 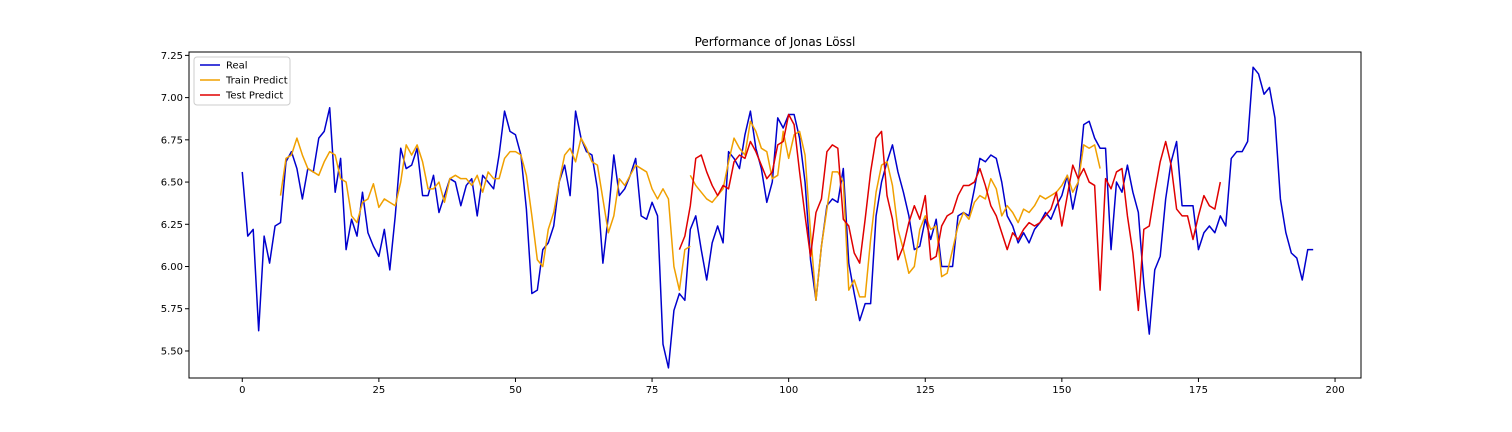 I want to click on y-tick-label: 6.00, so click(x=172, y=267).